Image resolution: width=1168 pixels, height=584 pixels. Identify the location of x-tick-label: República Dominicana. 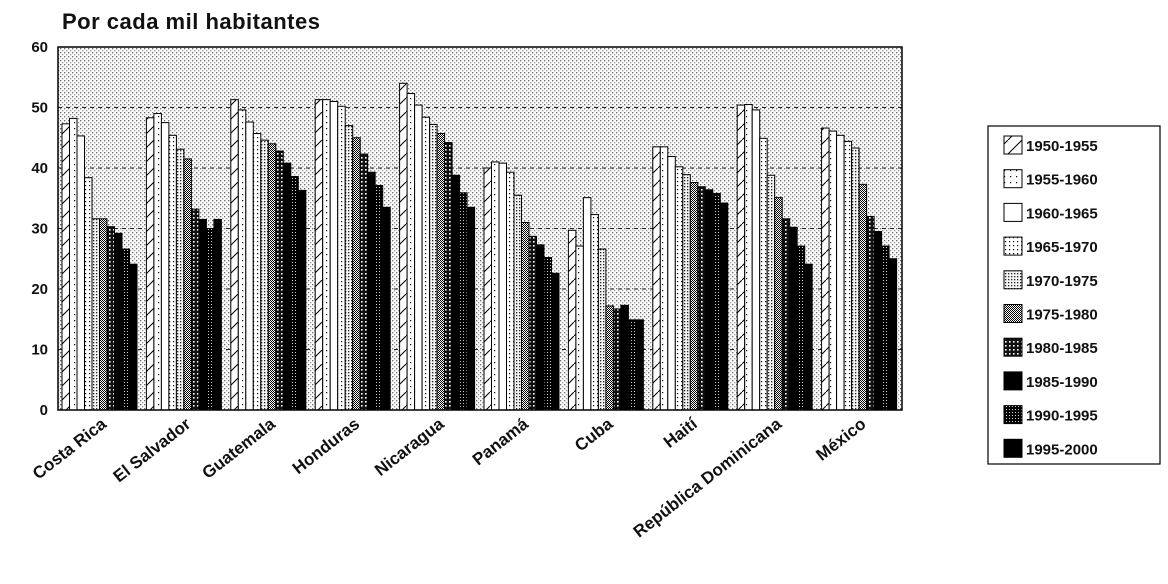
(708, 478).